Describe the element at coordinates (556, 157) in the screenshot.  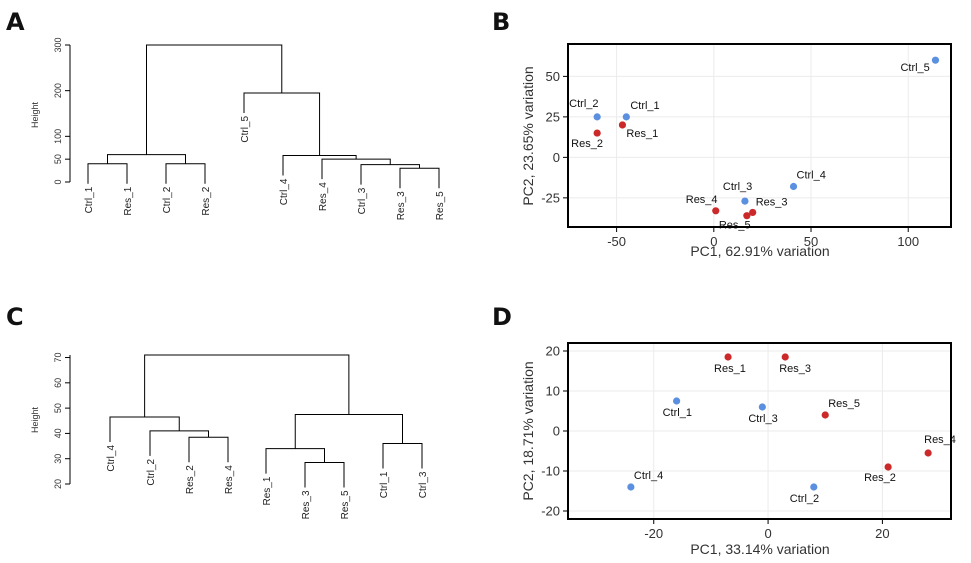
I see `y-tick-label: 0` at that location.